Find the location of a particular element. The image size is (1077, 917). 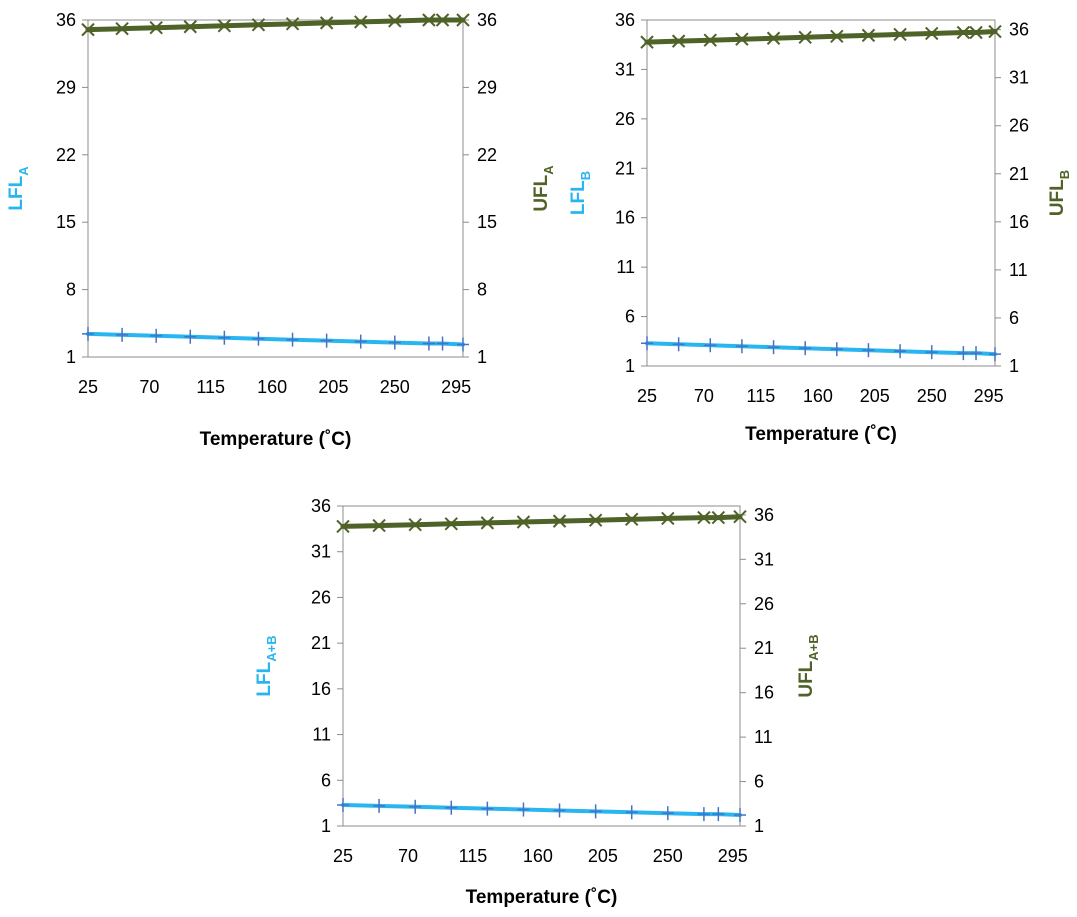

right-tick-label: 8 is located at coordinates (482, 290).